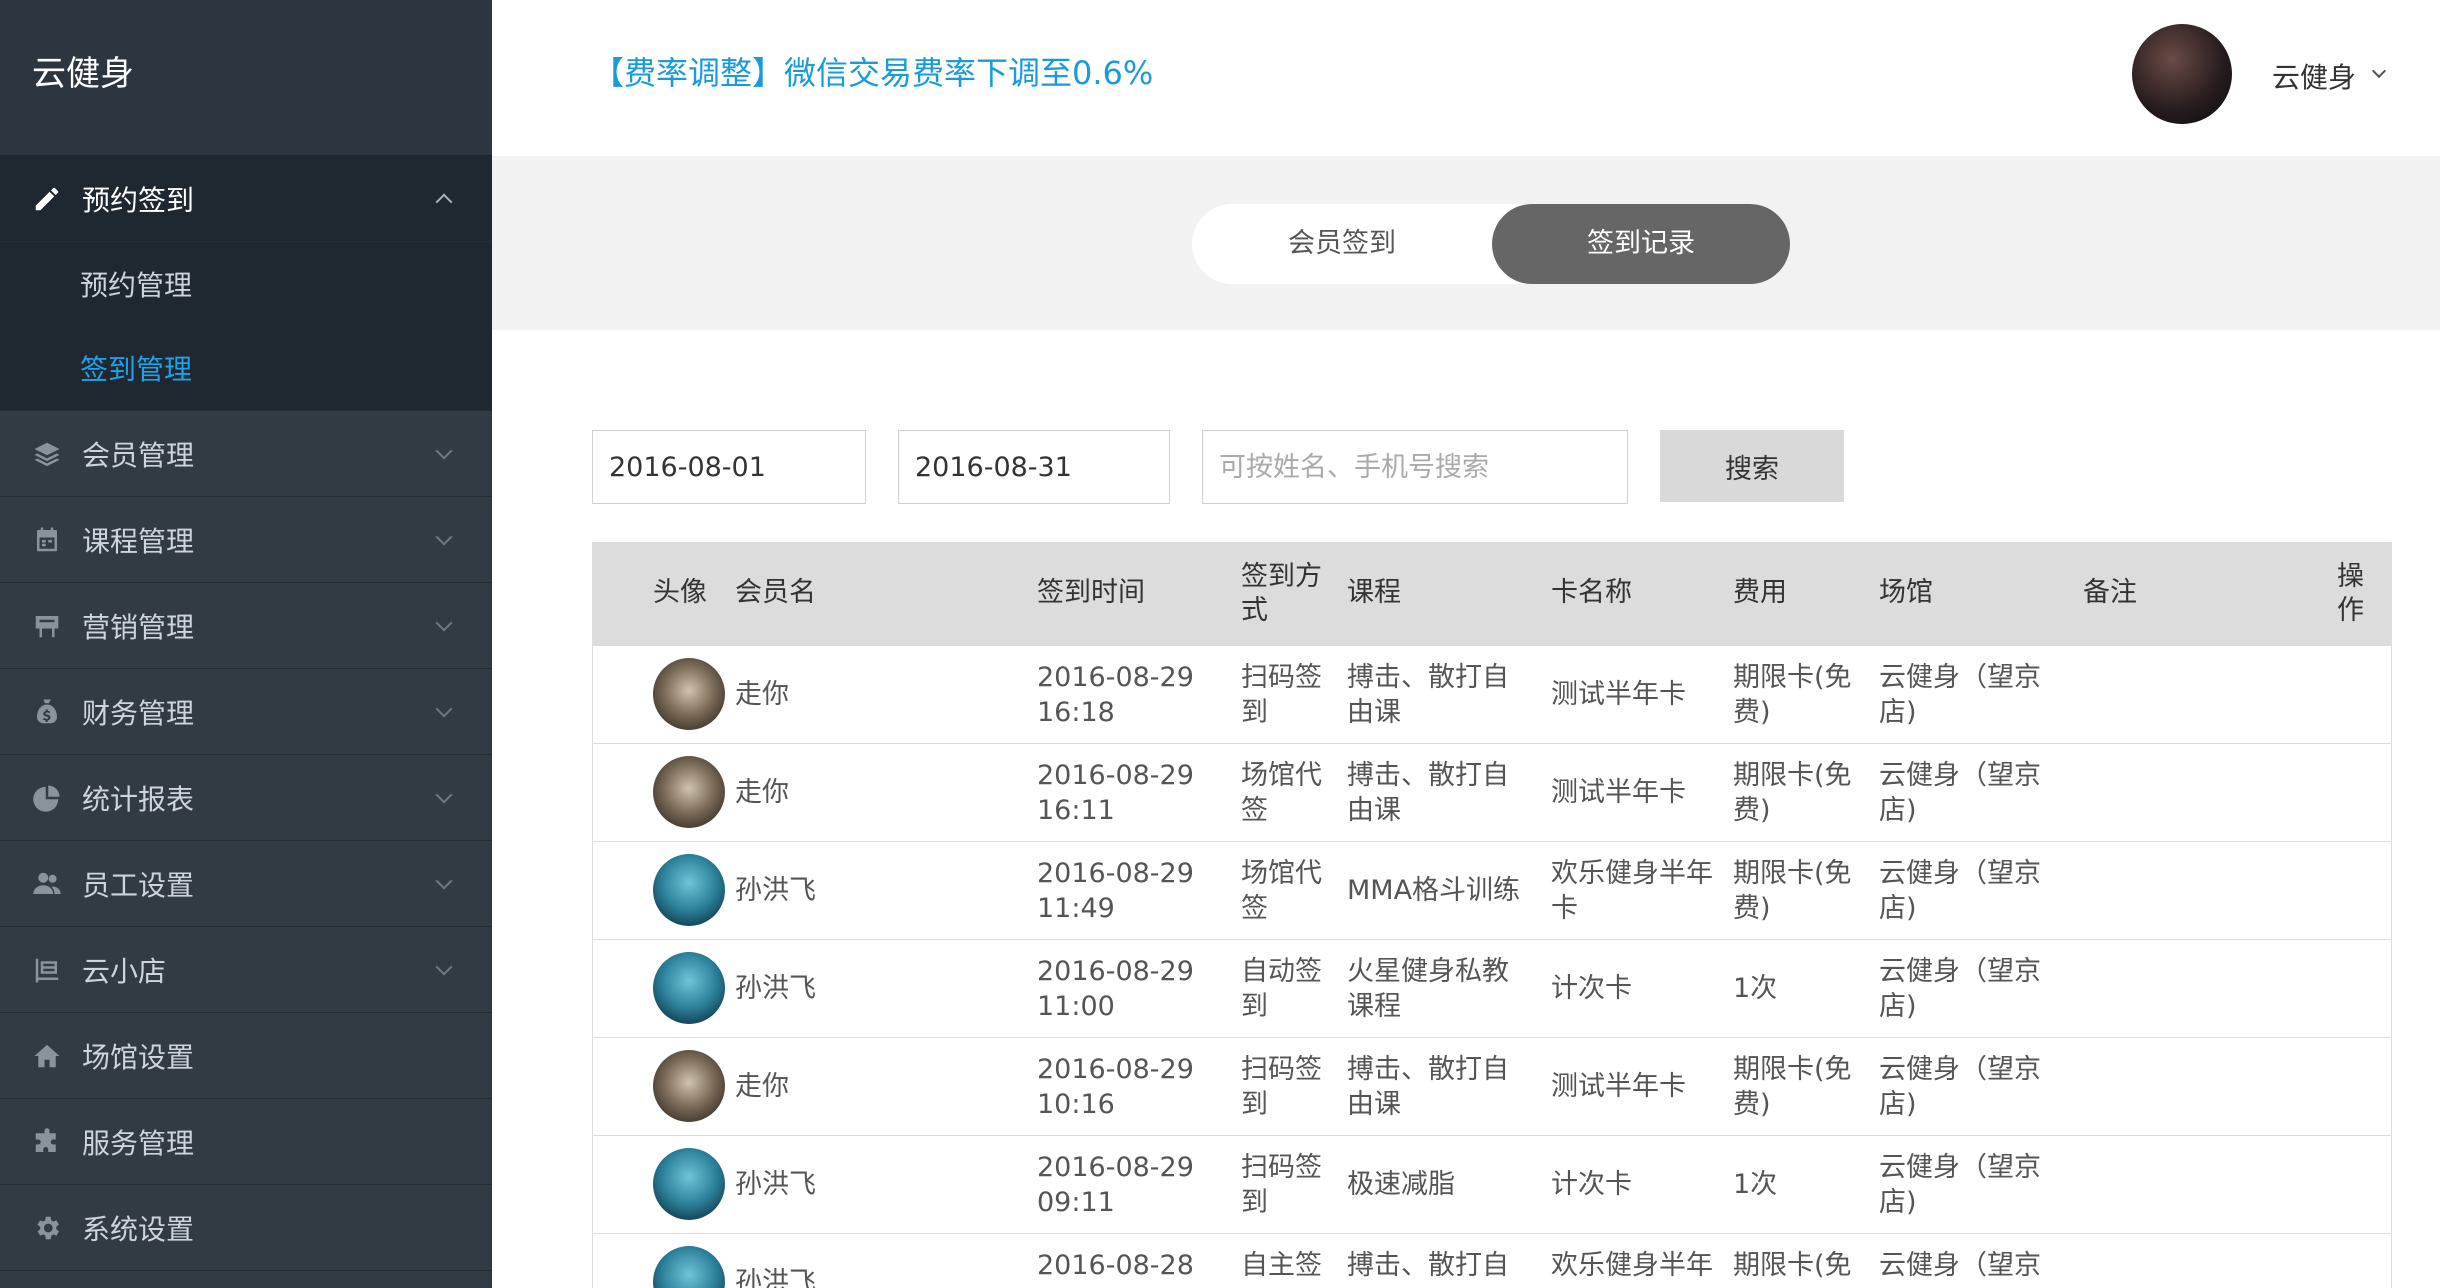 This screenshot has width=2440, height=1288. I want to click on table-header: 头像 会员名 签到时间 签到方 式 课程 卡名称 费用 场馆 备注 操 作, so click(1492, 594).